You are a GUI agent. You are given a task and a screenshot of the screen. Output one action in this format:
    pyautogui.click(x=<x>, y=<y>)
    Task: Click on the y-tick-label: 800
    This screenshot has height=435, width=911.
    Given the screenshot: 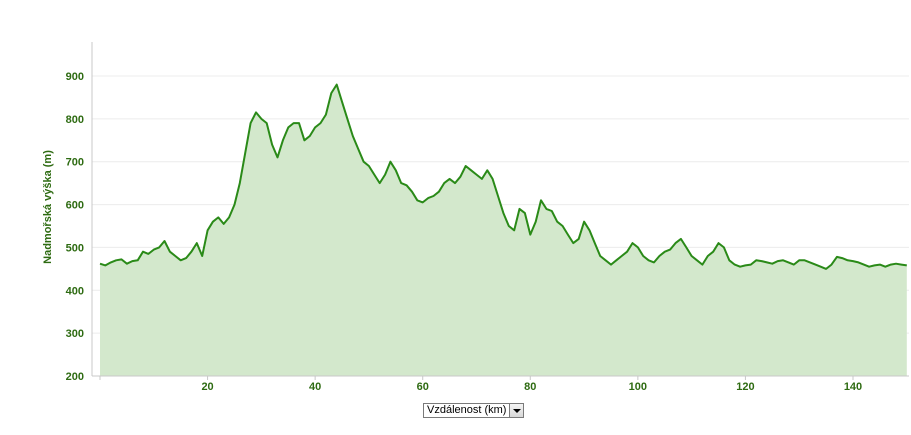 What is the action you would take?
    pyautogui.click(x=75, y=120)
    